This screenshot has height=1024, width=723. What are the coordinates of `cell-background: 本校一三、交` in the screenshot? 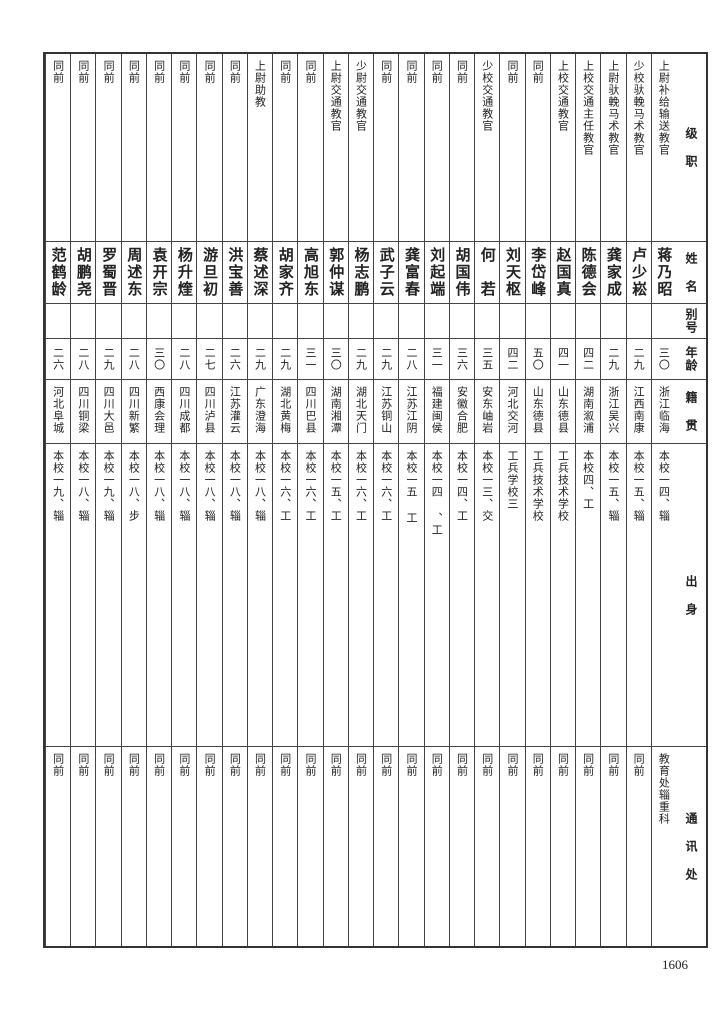 It's located at (487, 595).